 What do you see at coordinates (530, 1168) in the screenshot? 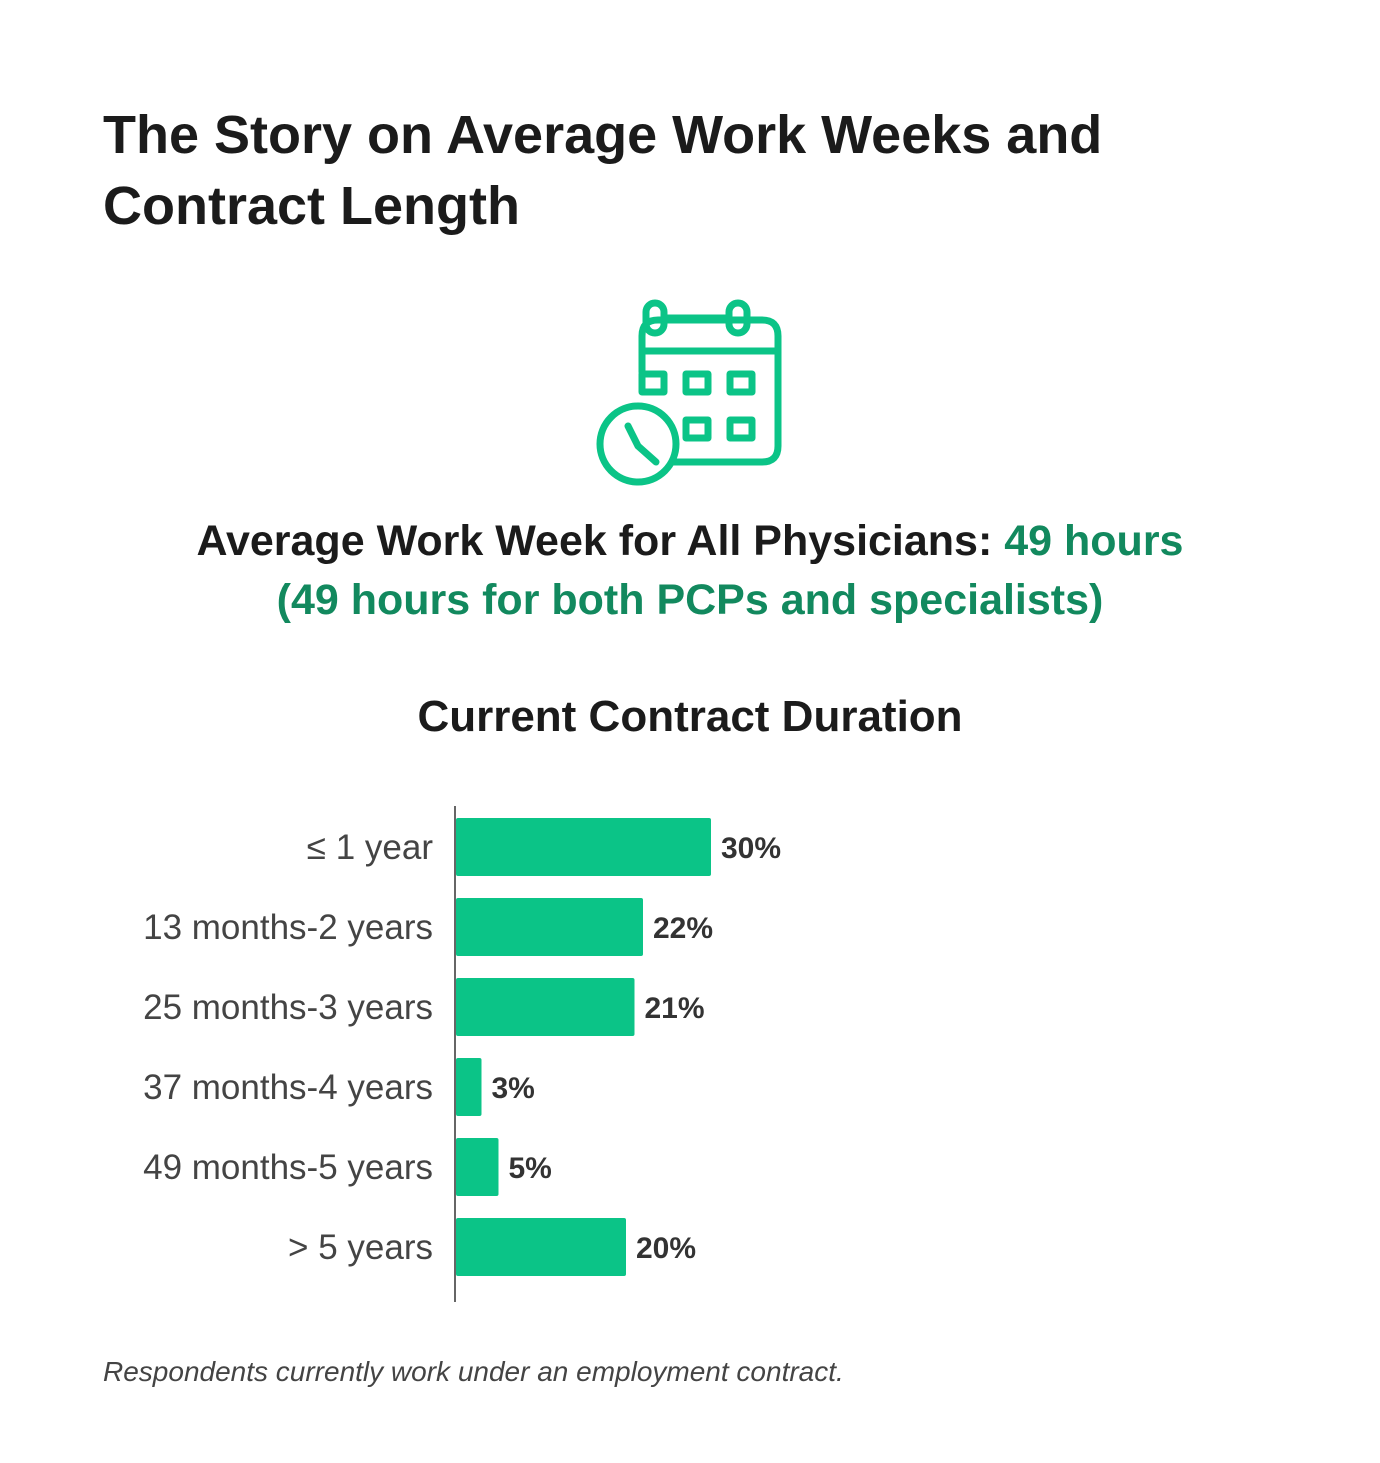
I see `value-label: 5%` at bounding box center [530, 1168].